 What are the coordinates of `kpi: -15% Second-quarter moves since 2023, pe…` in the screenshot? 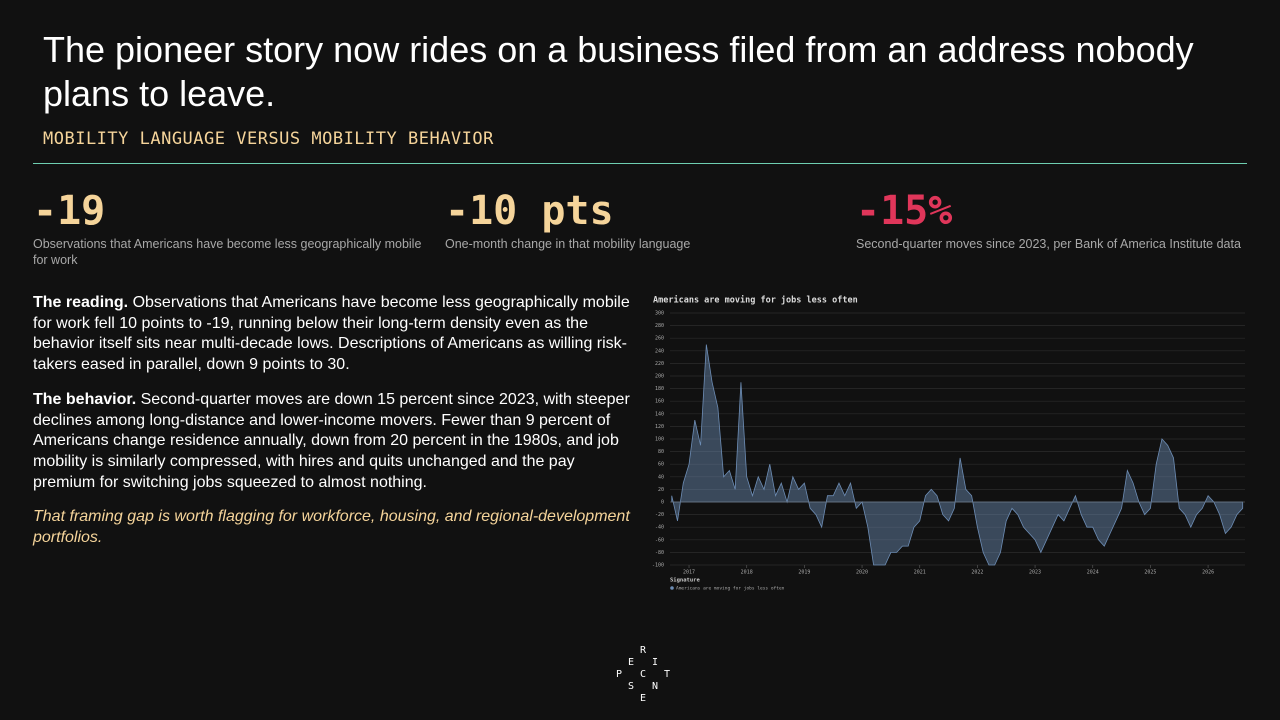 It's located at (1051, 220).